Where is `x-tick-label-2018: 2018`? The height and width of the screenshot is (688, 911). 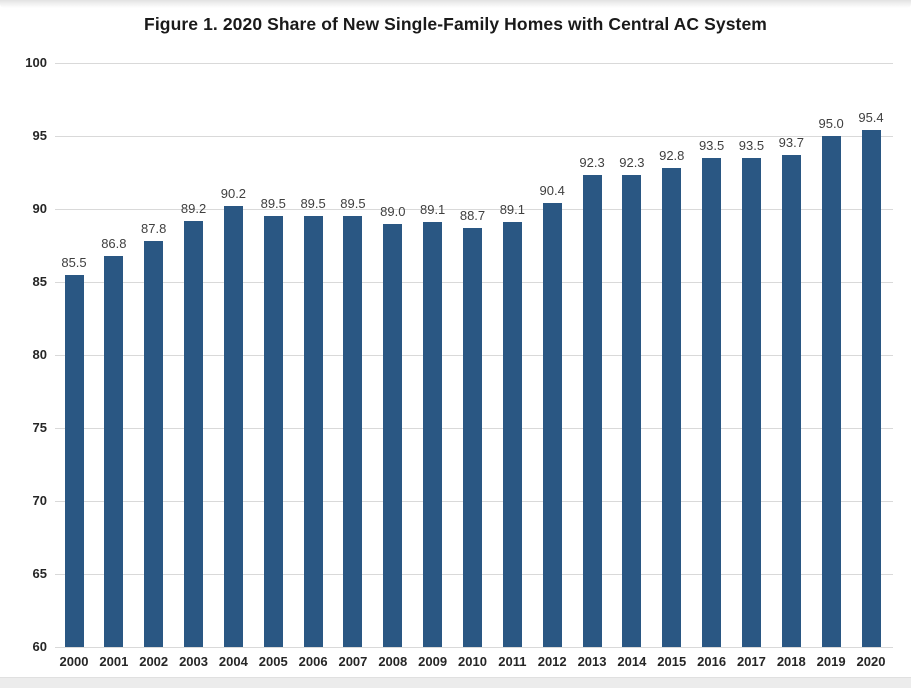 x-tick-label-2018: 2018 is located at coordinates (791, 661).